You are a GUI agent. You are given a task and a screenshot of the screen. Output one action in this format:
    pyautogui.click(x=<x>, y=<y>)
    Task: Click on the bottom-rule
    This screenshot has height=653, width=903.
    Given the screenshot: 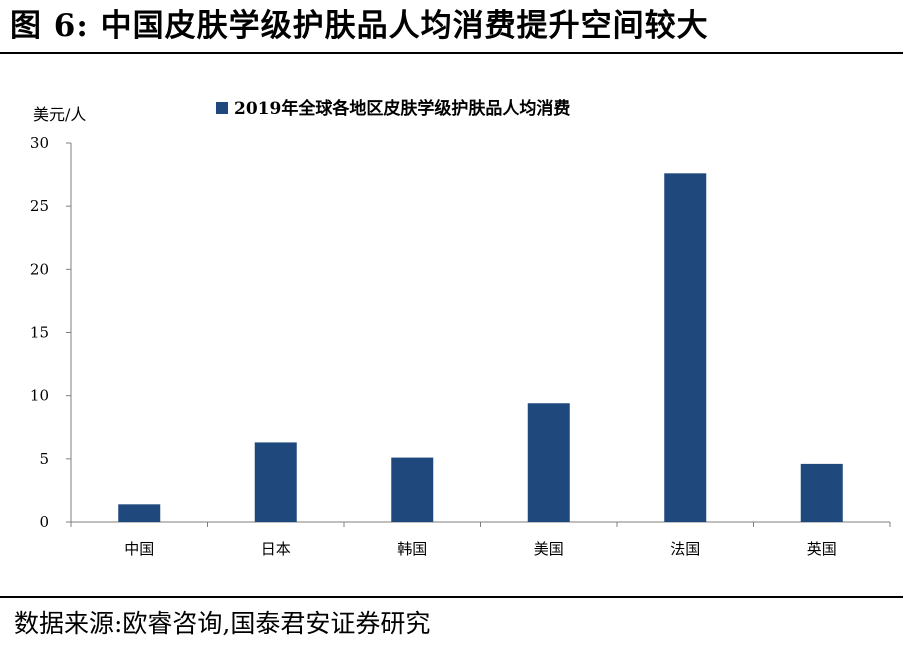 What is the action you would take?
    pyautogui.click(x=451, y=597)
    